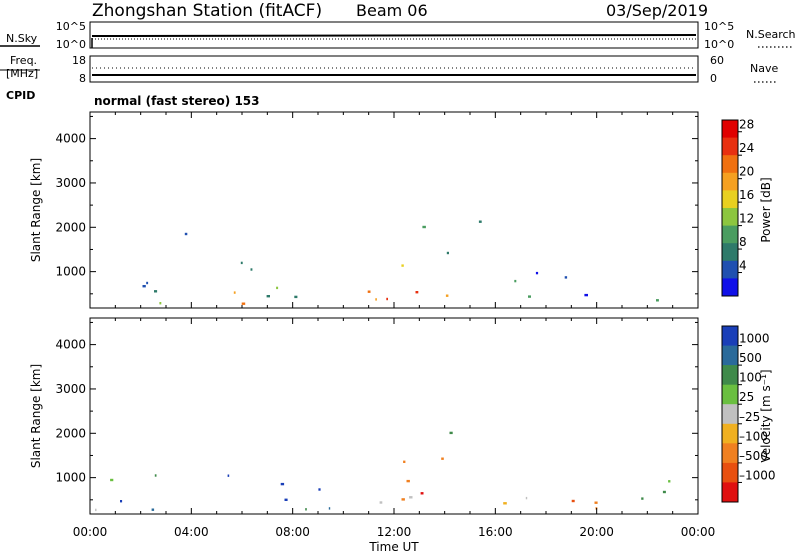 Image resolution: width=800 pixels, height=554 pixels. What do you see at coordinates (713, 78) in the screenshot?
I see `nave-tick-bottom: 0` at bounding box center [713, 78].